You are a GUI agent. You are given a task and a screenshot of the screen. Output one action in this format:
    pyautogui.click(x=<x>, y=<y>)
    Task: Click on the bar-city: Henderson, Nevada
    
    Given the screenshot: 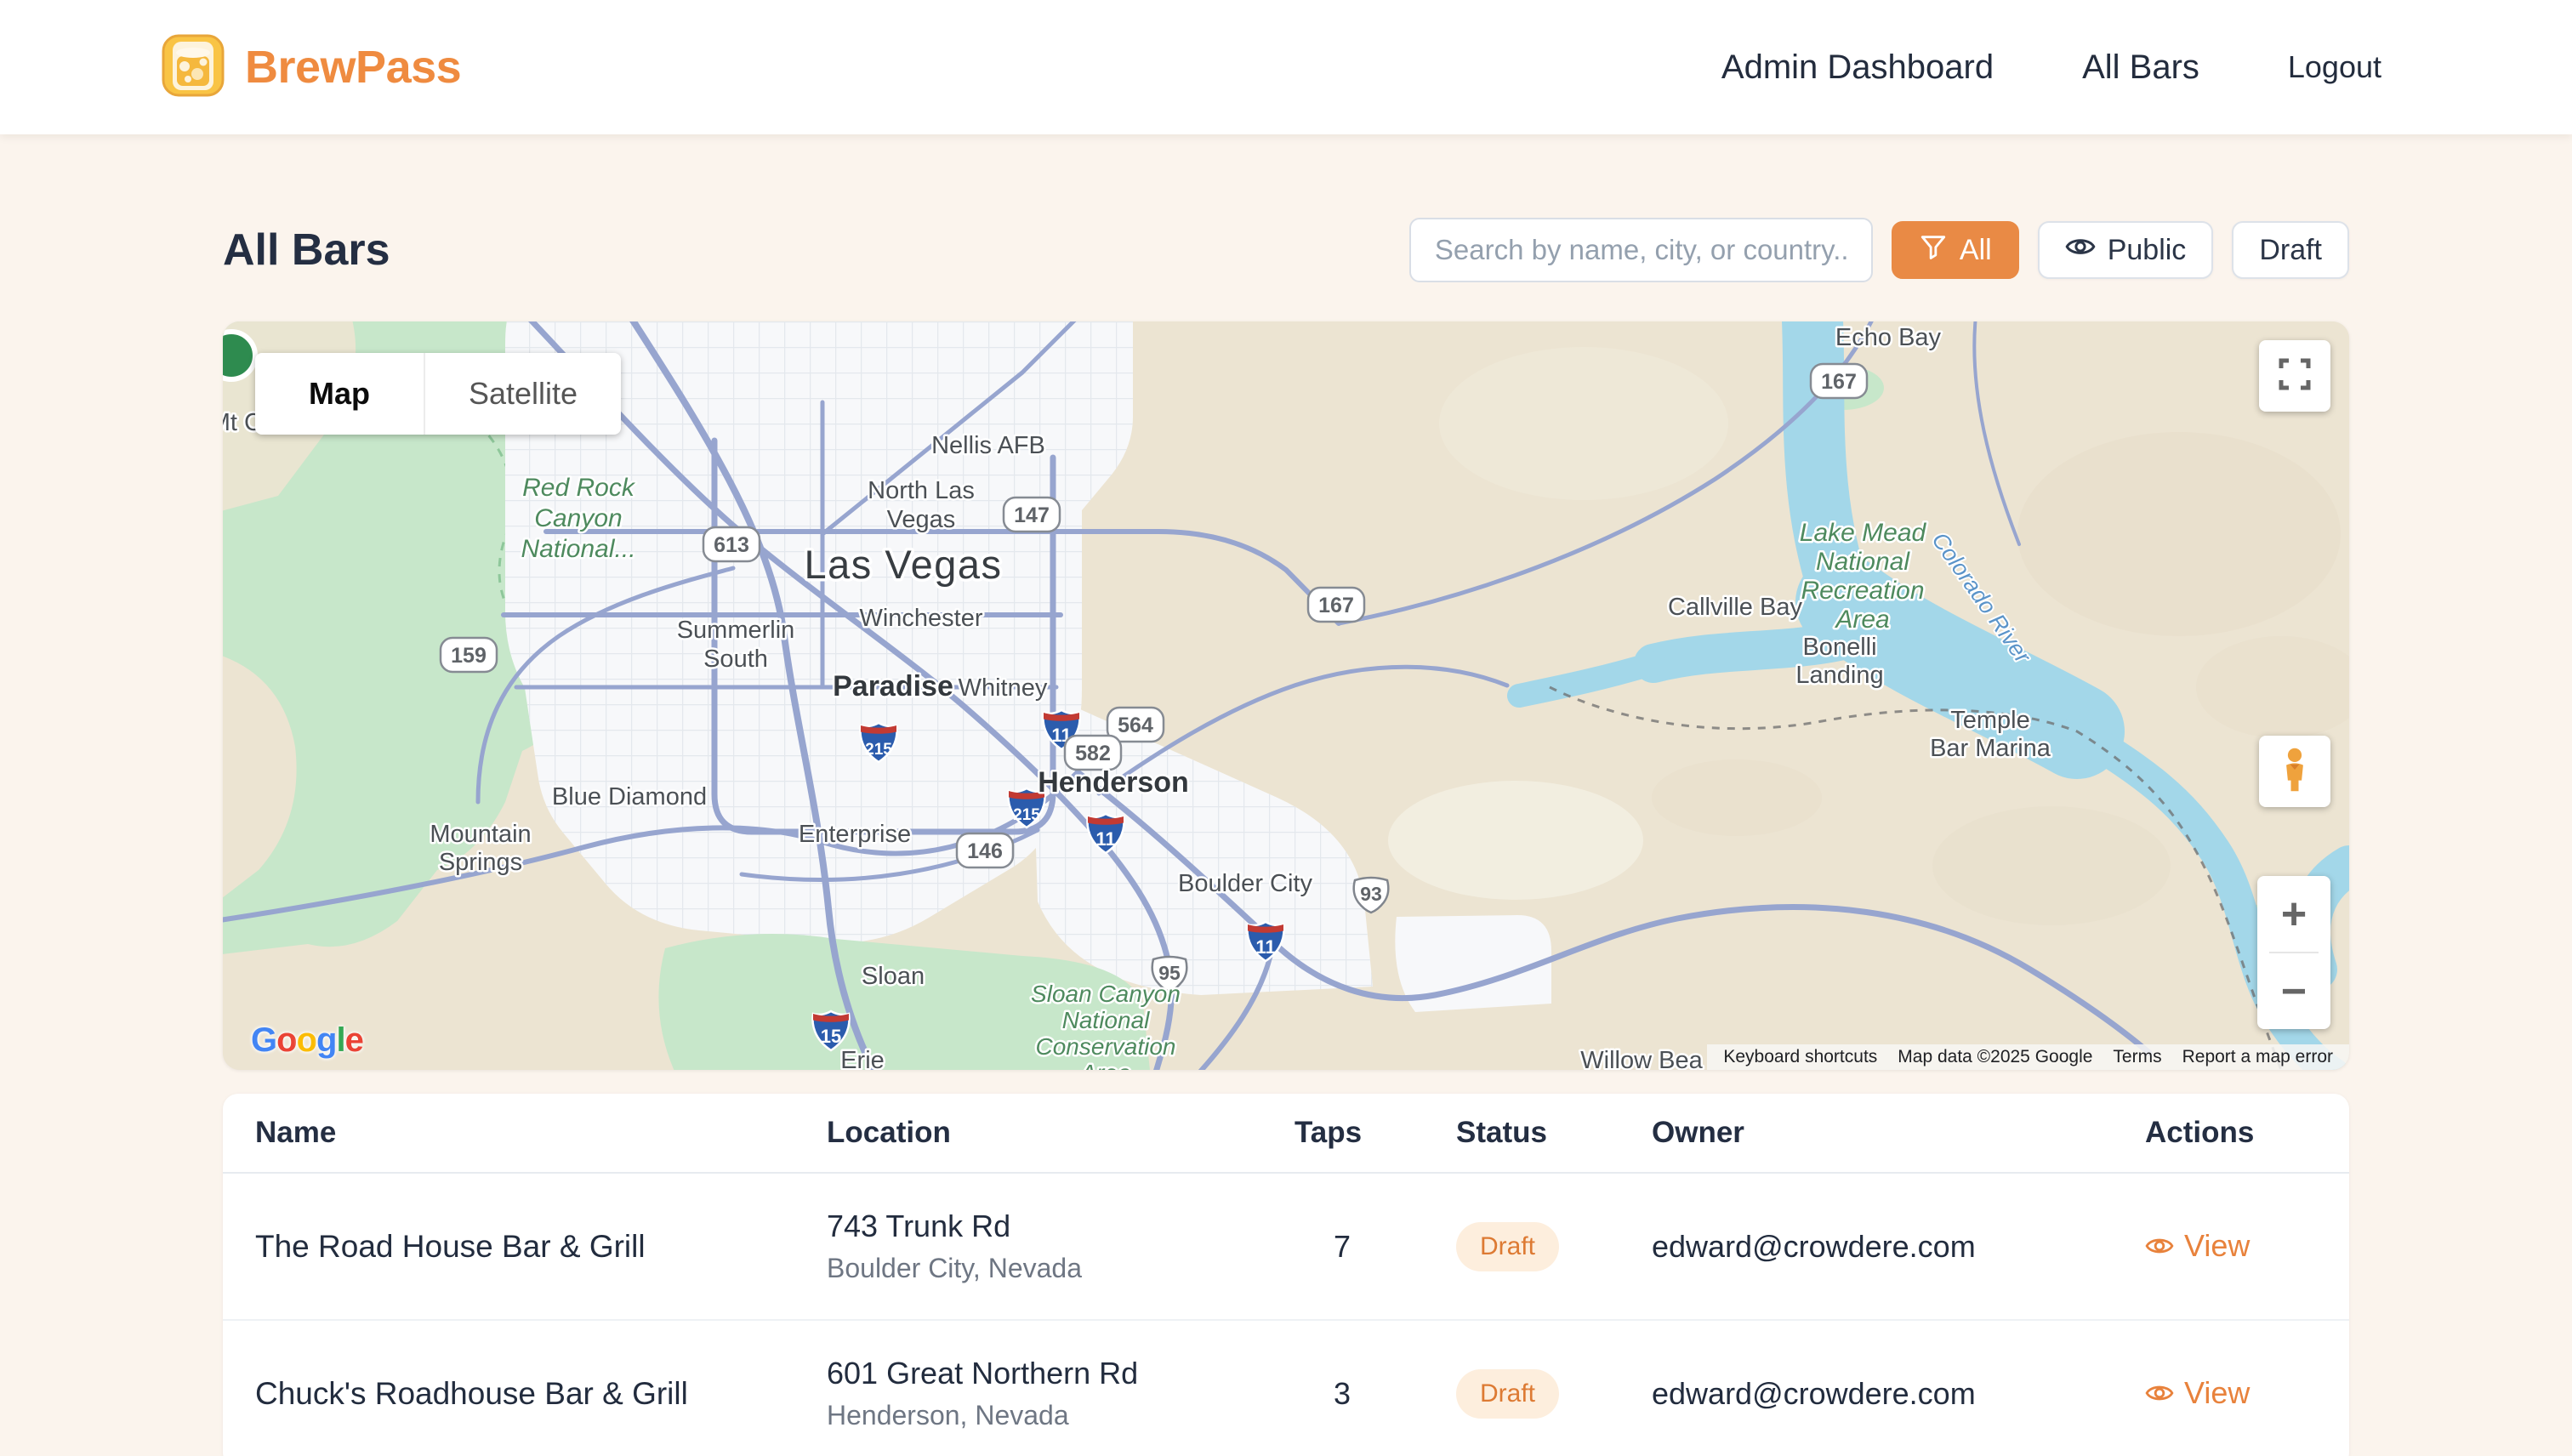 What is the action you would take?
    pyautogui.click(x=948, y=1415)
    